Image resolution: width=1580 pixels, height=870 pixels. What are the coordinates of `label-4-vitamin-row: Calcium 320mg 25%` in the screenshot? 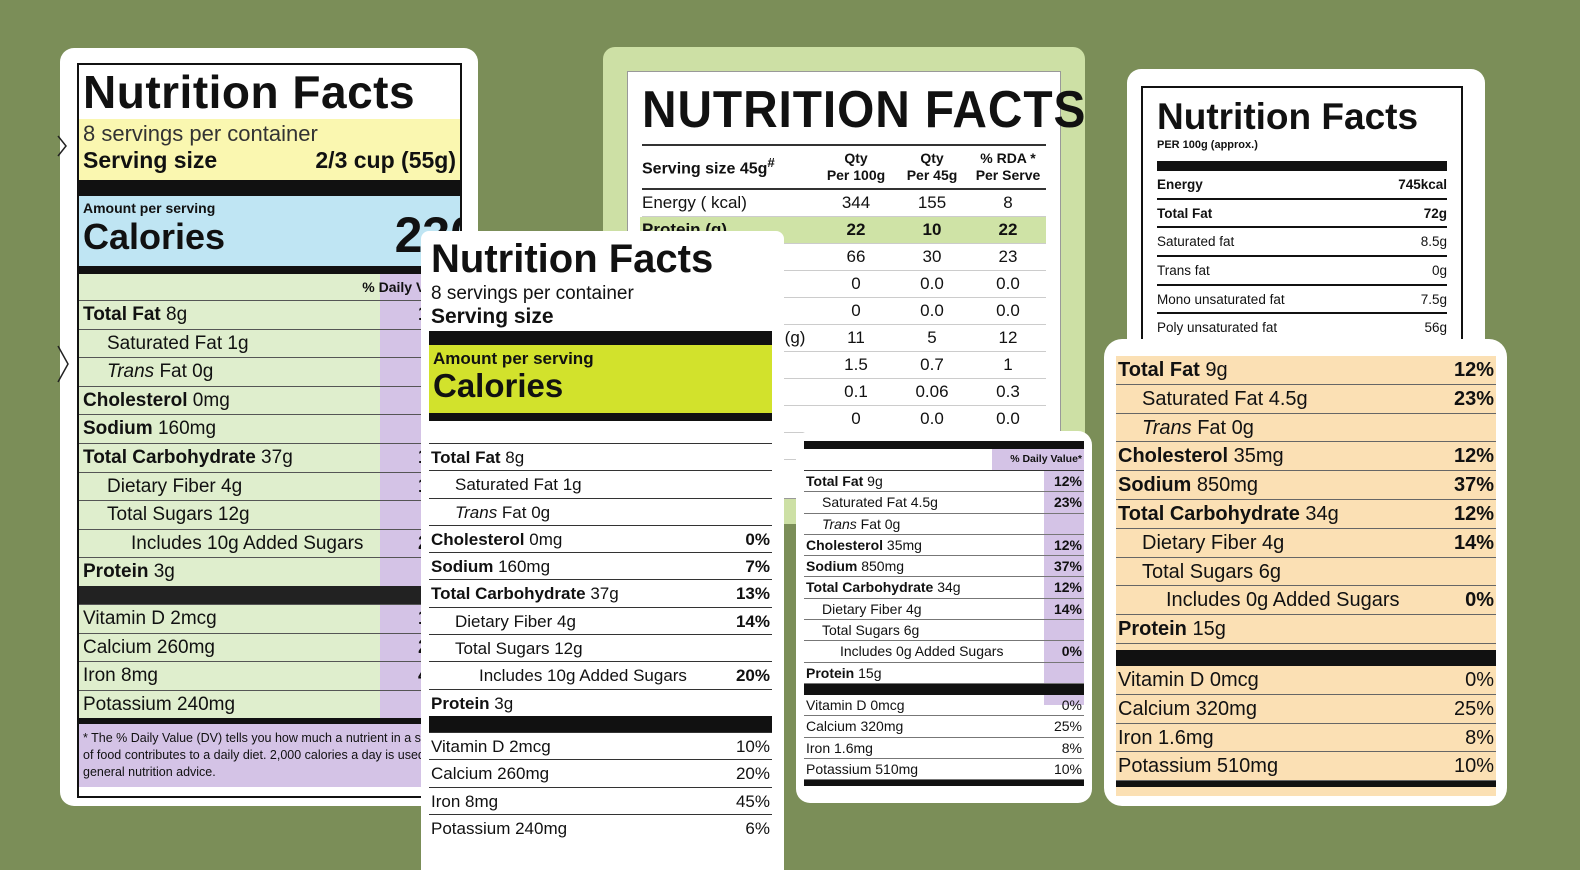 It's located at (944, 727).